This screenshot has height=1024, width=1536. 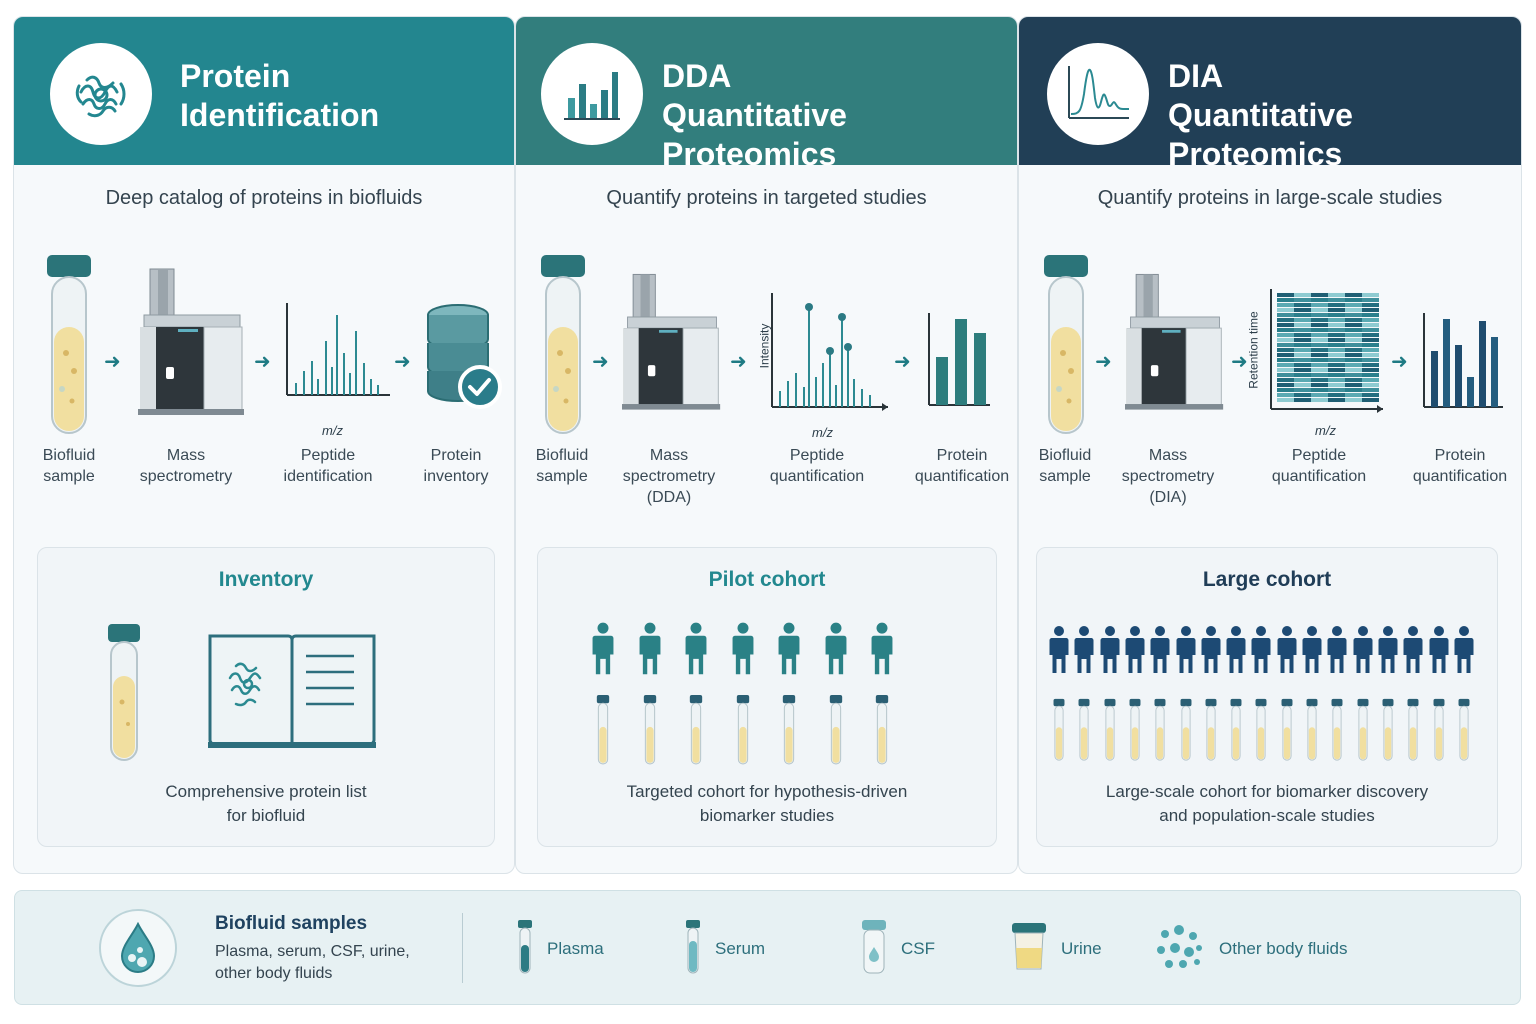 I want to click on footer-divider, so click(x=462, y=948).